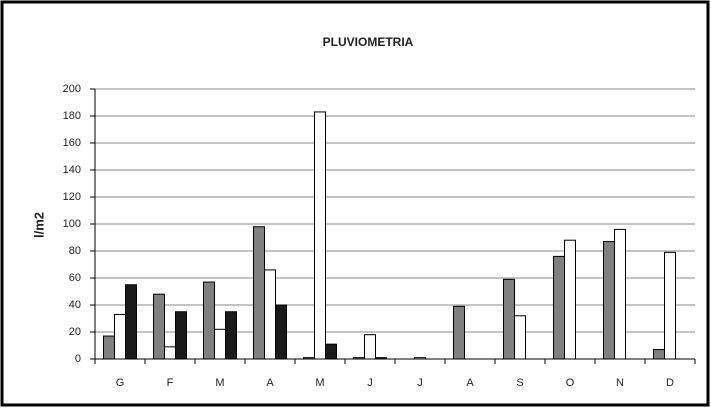  Describe the element at coordinates (72, 116) in the screenshot. I see `y-tick-label: 180` at that location.